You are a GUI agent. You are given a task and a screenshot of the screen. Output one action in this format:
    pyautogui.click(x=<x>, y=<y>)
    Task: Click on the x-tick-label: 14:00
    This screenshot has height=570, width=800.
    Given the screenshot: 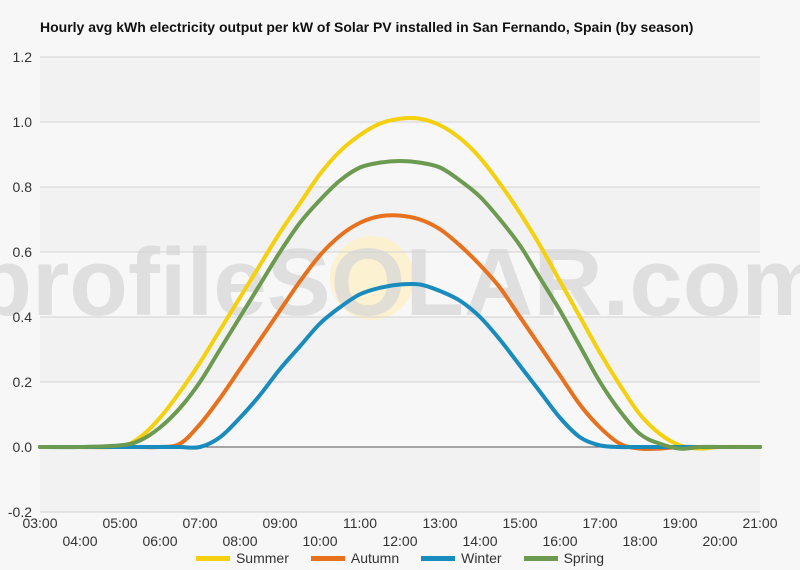 What is the action you would take?
    pyautogui.click(x=479, y=541)
    